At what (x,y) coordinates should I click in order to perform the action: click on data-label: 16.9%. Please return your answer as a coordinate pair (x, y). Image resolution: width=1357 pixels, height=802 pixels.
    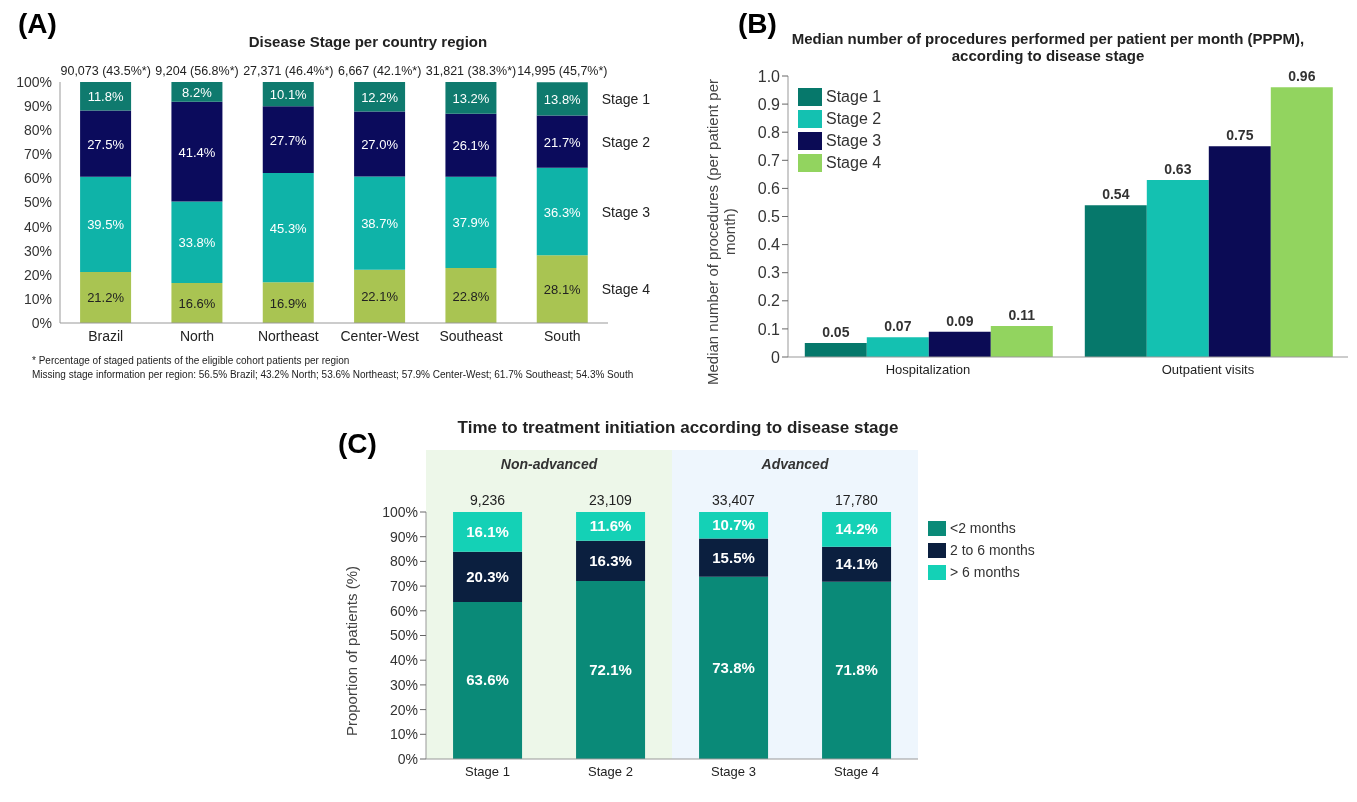
    Looking at the image, I should click on (288, 303).